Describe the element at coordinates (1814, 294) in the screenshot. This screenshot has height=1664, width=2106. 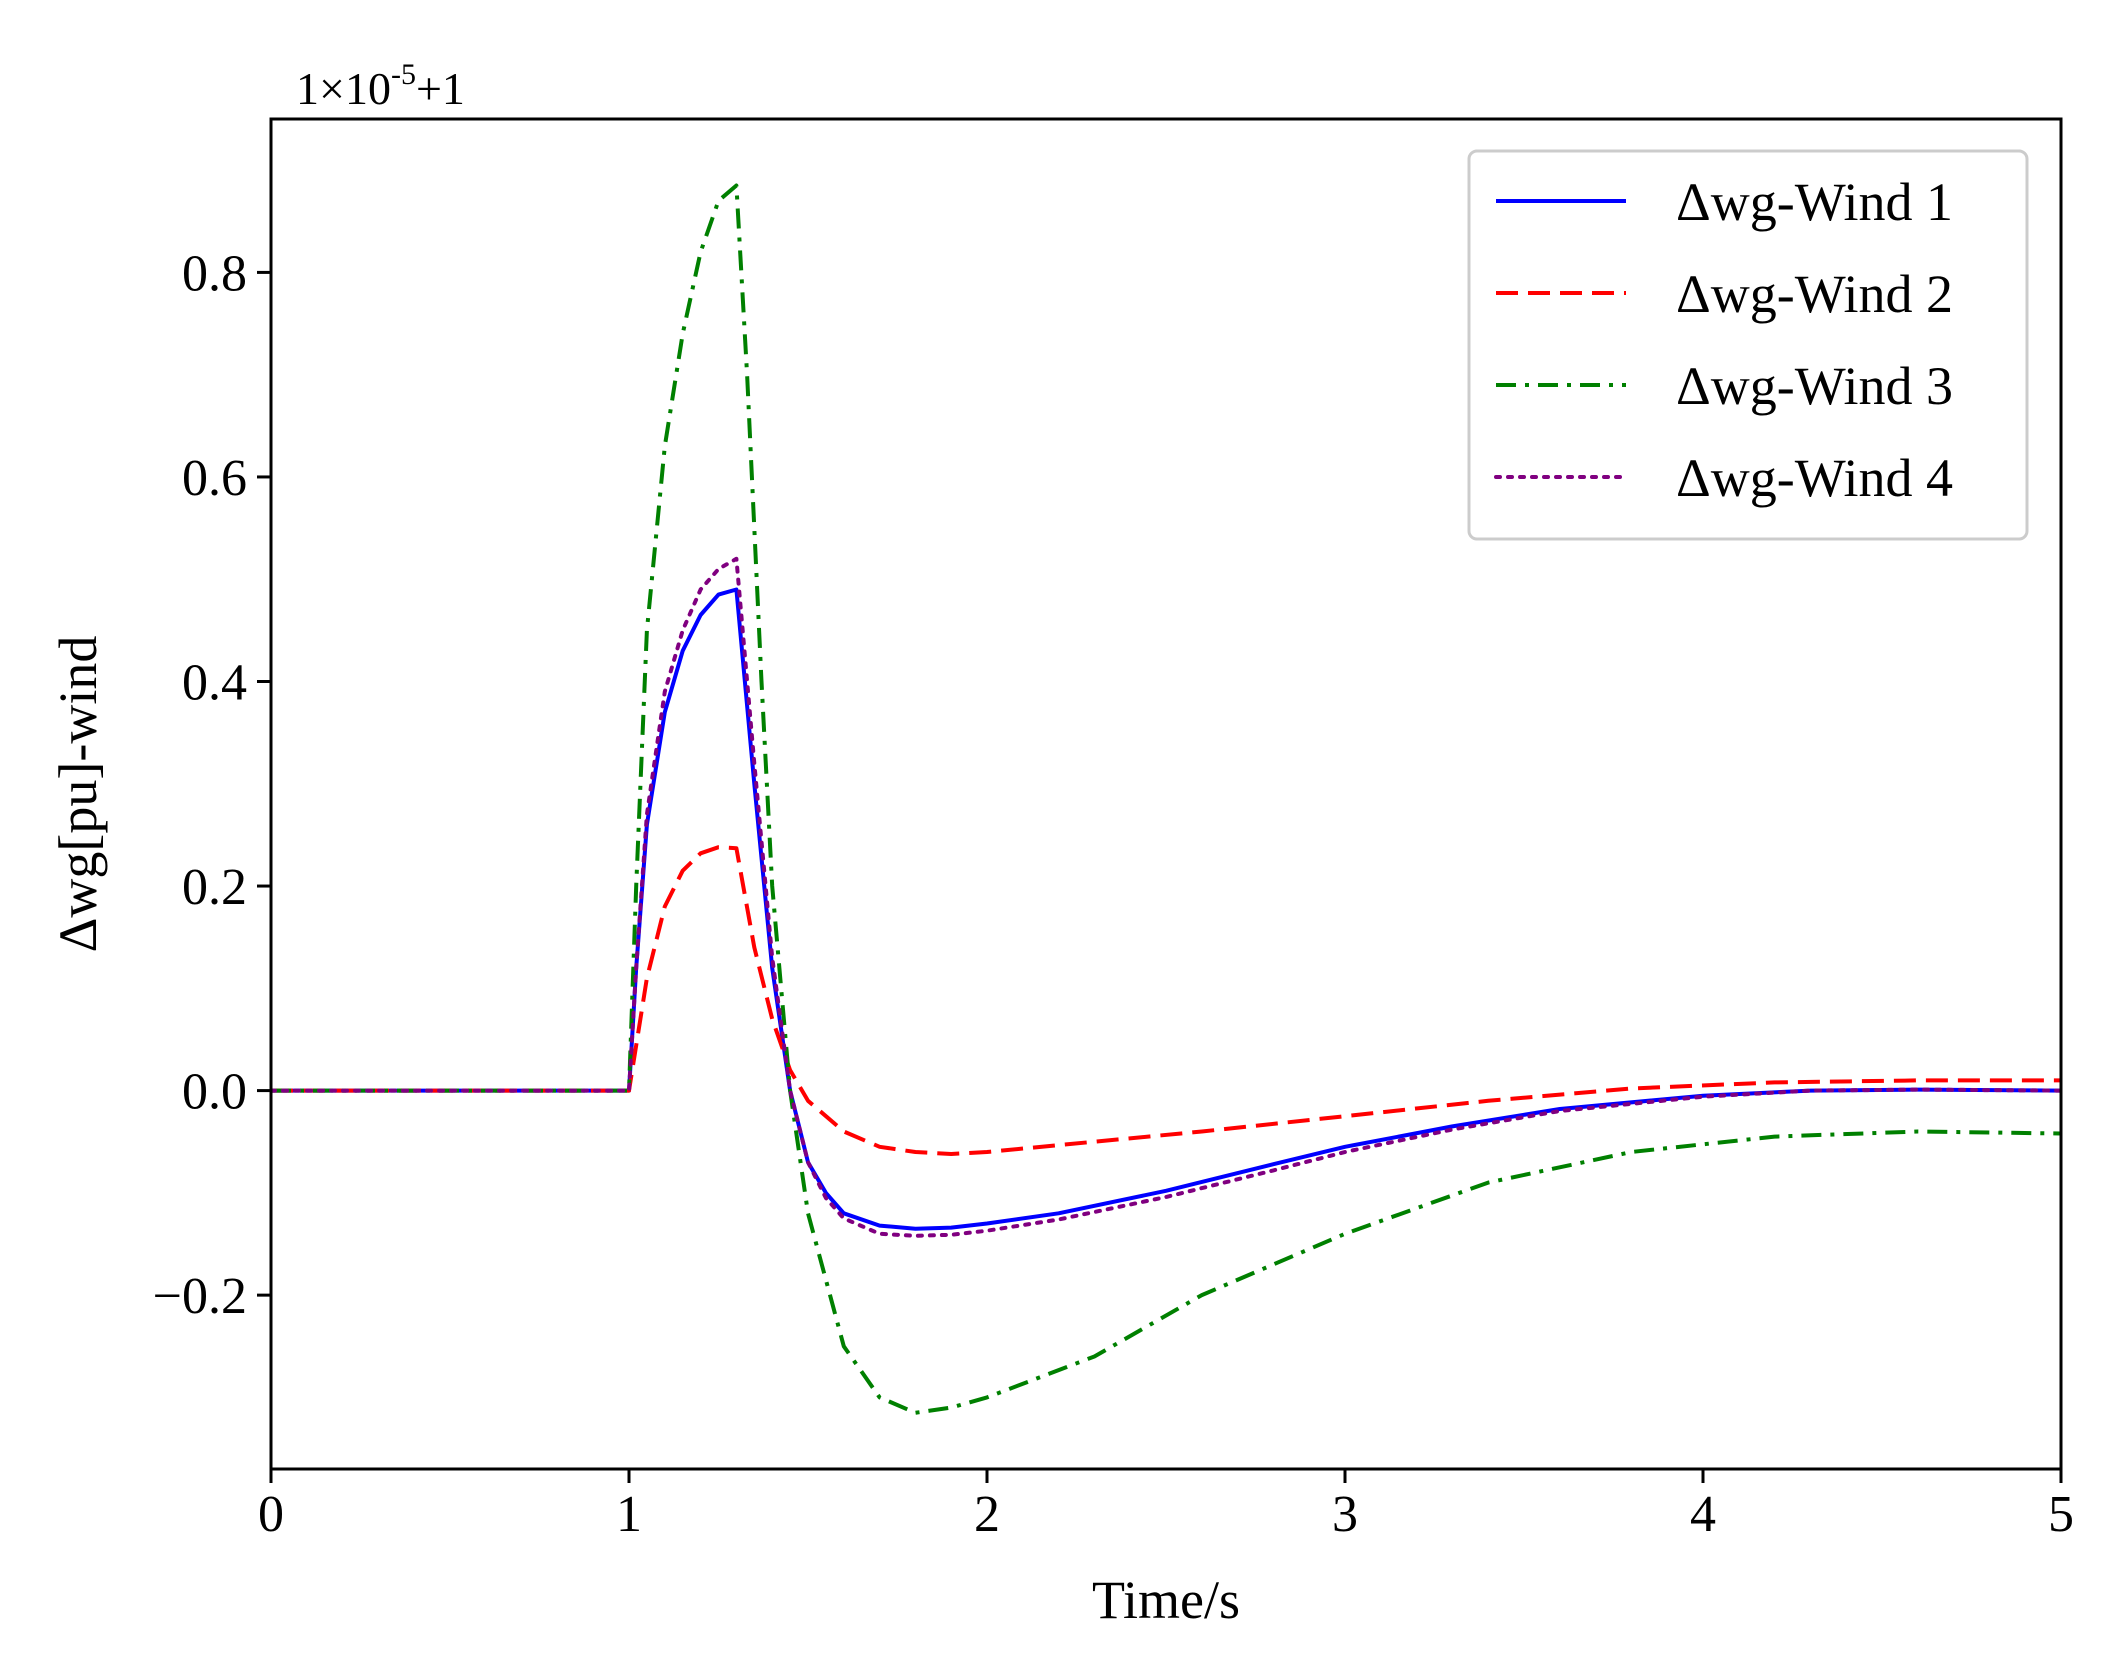
I see `legend-label-wind-2: Δwg-Wind 2` at that location.